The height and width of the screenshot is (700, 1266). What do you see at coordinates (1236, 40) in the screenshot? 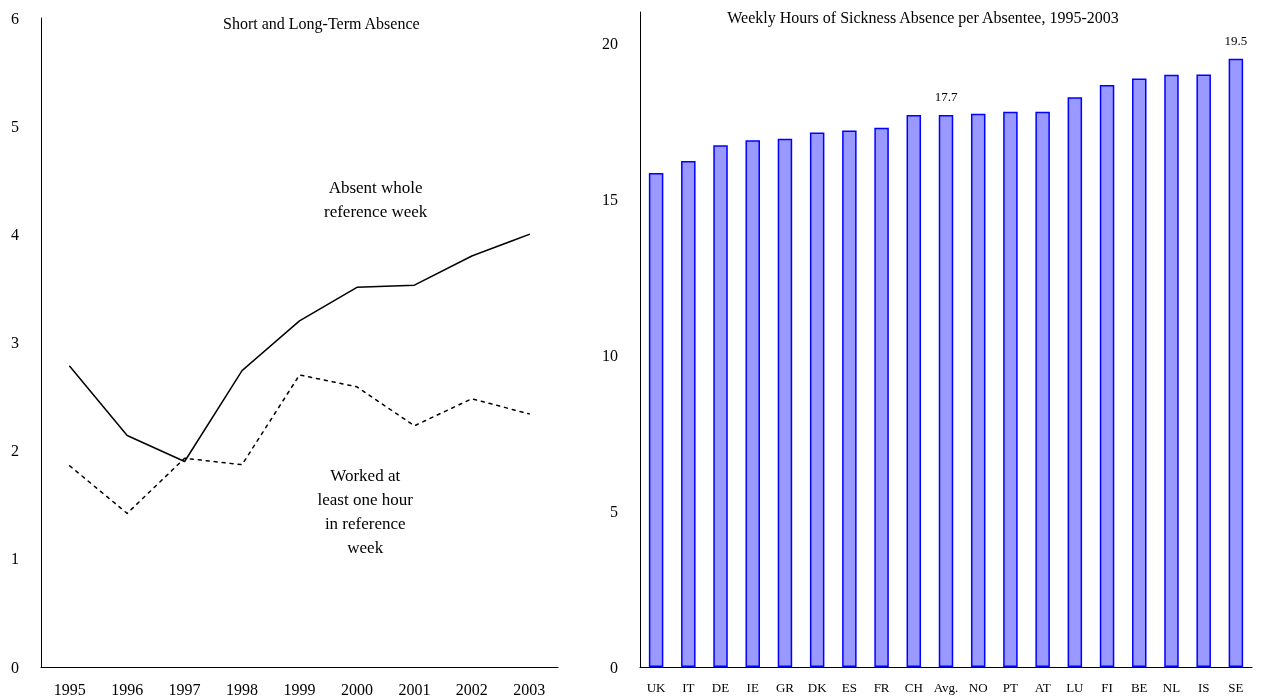
I see `data-label: 19.5` at bounding box center [1236, 40].